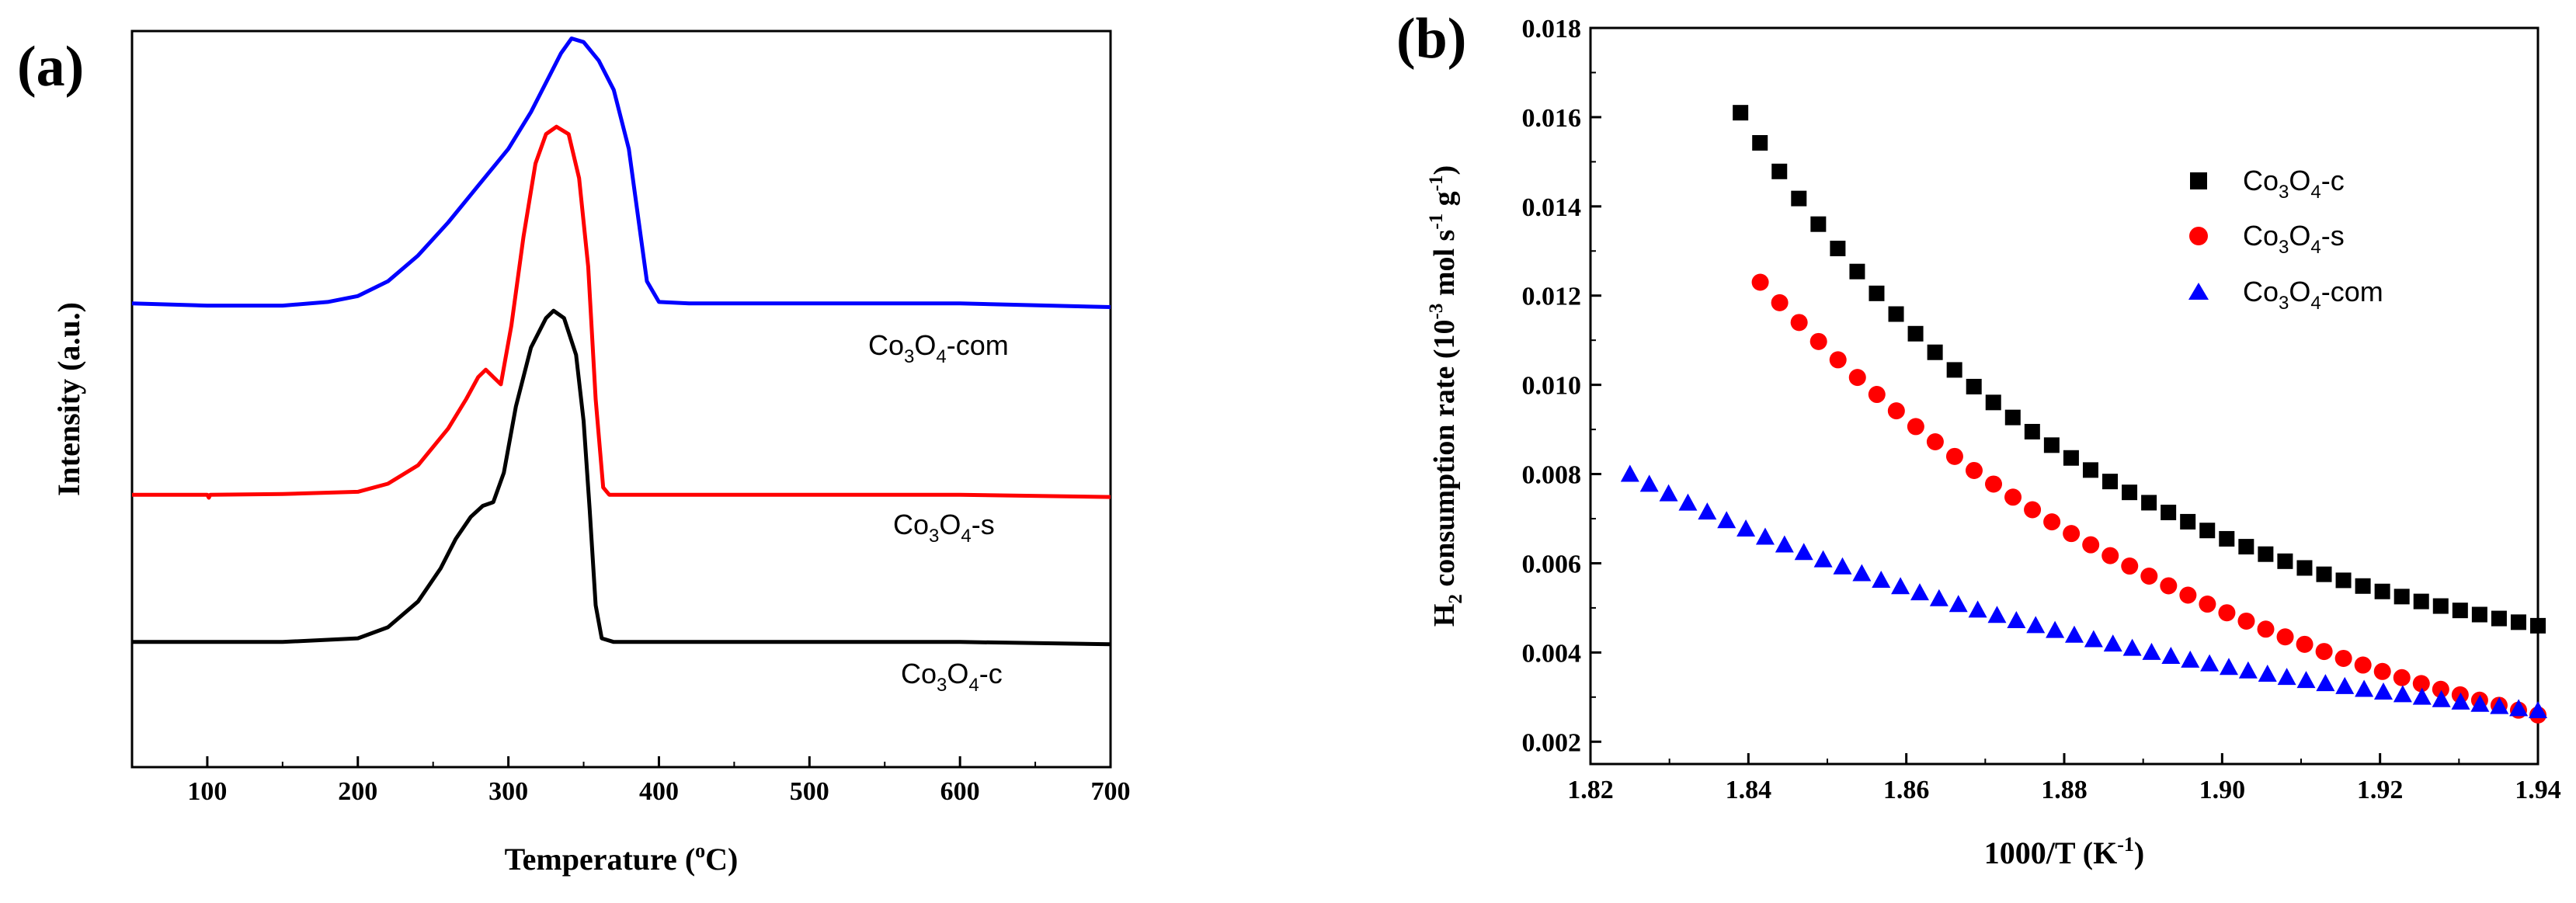 The height and width of the screenshot is (903, 2576). What do you see at coordinates (1552, 207) in the screenshot?
I see `panel-b-y-tick-label: 0.014` at bounding box center [1552, 207].